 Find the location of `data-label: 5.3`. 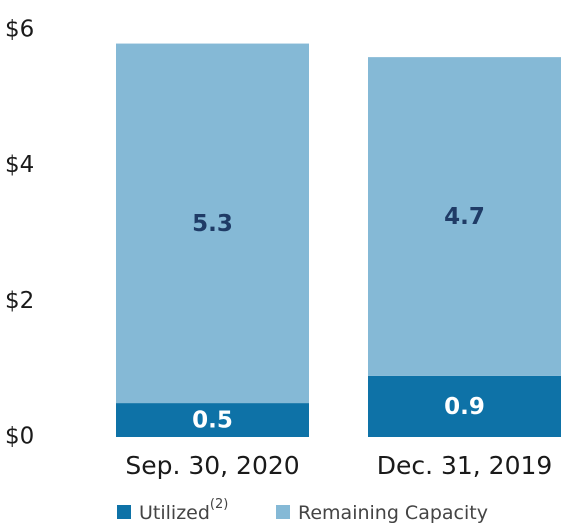

data-label: 5.3 is located at coordinates (212, 224).